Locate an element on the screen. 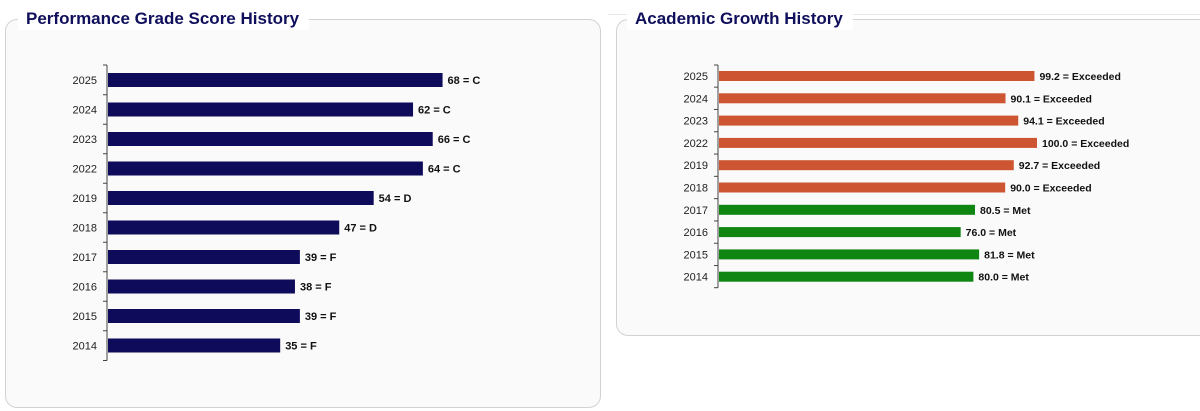  data-label: 76.0 = Met is located at coordinates (991, 233).